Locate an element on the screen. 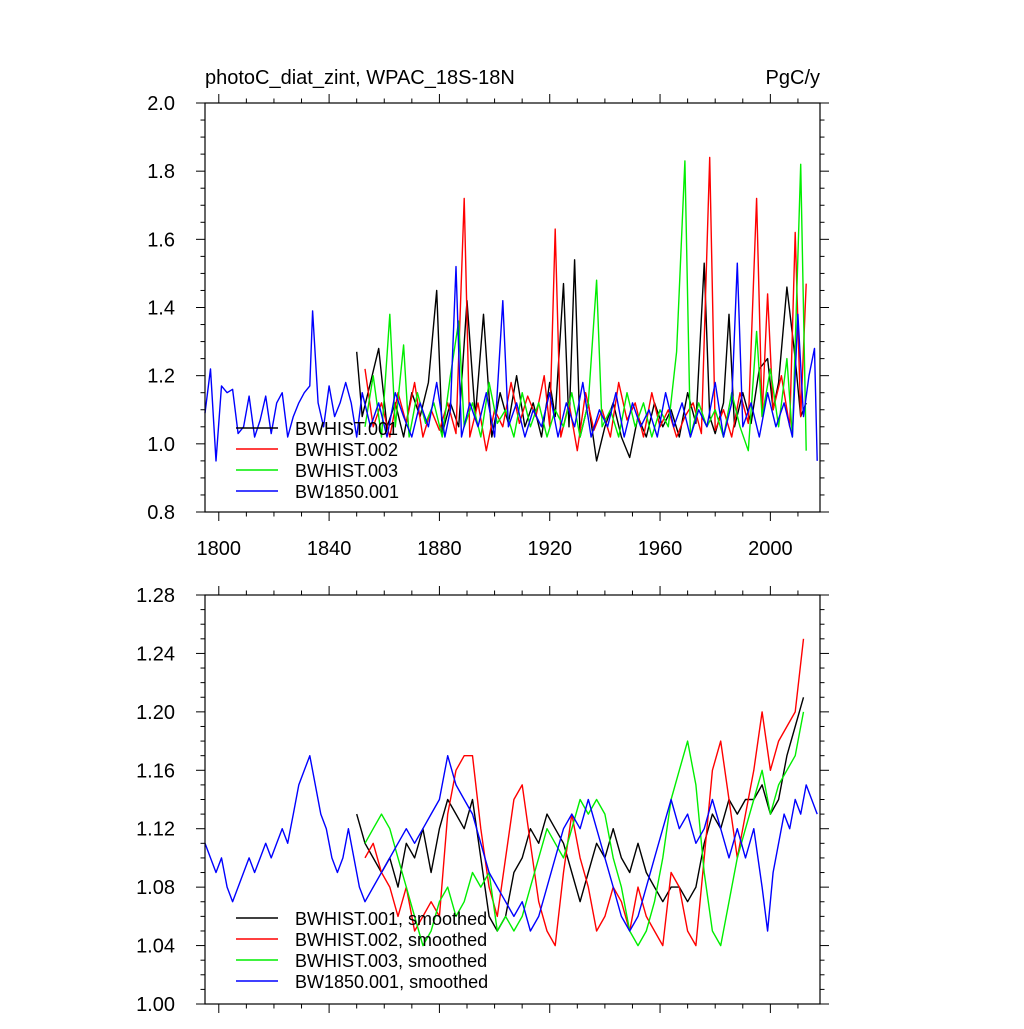  legend-label: BWHIST.003 is located at coordinates (346, 471).